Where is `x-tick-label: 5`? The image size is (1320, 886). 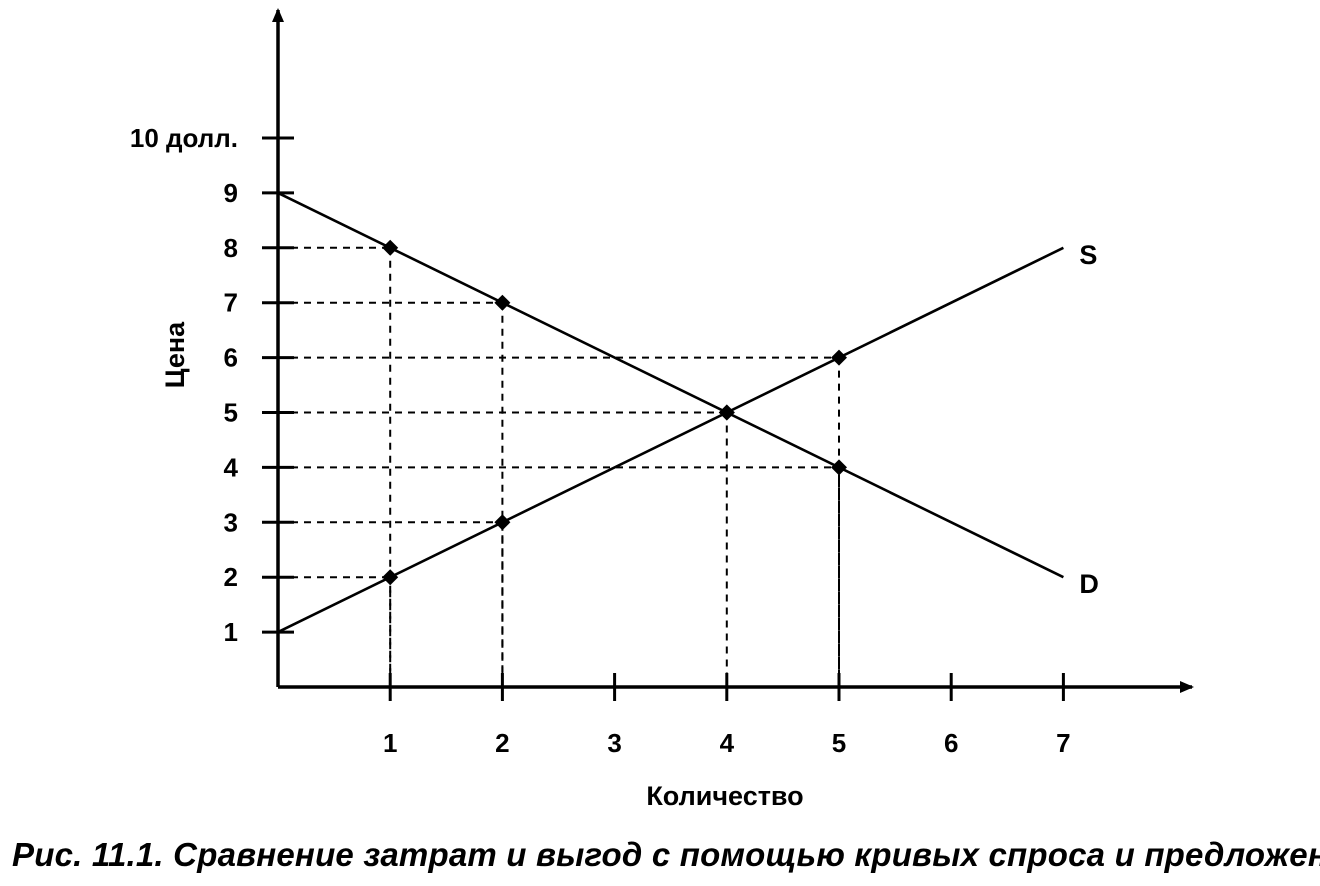 x-tick-label: 5 is located at coordinates (839, 743).